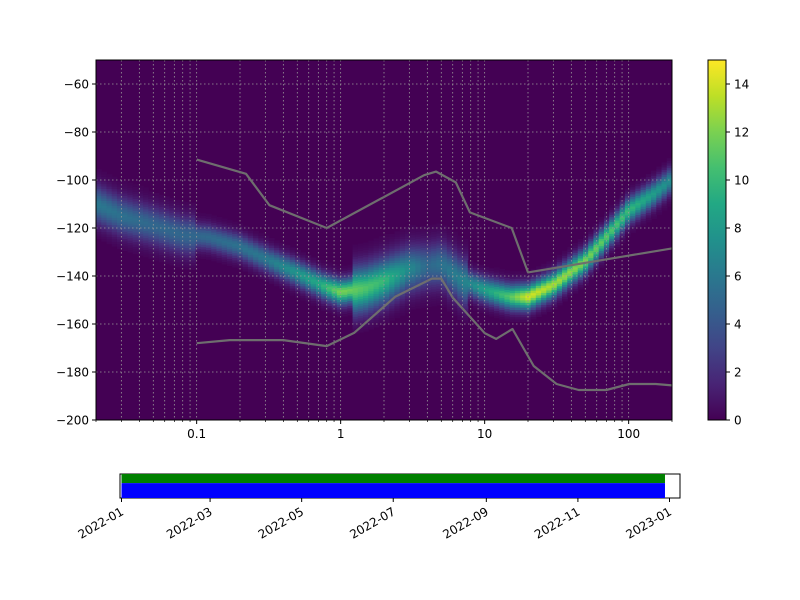  Describe the element at coordinates (72, 181) in the screenshot. I see `y-tick-label: −100` at that location.